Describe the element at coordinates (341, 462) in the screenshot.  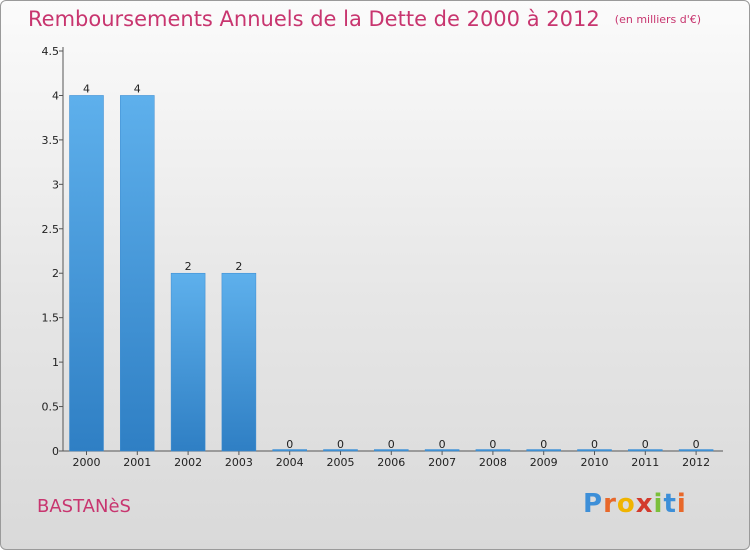
I see `x-tick-label: 2005` at that location.